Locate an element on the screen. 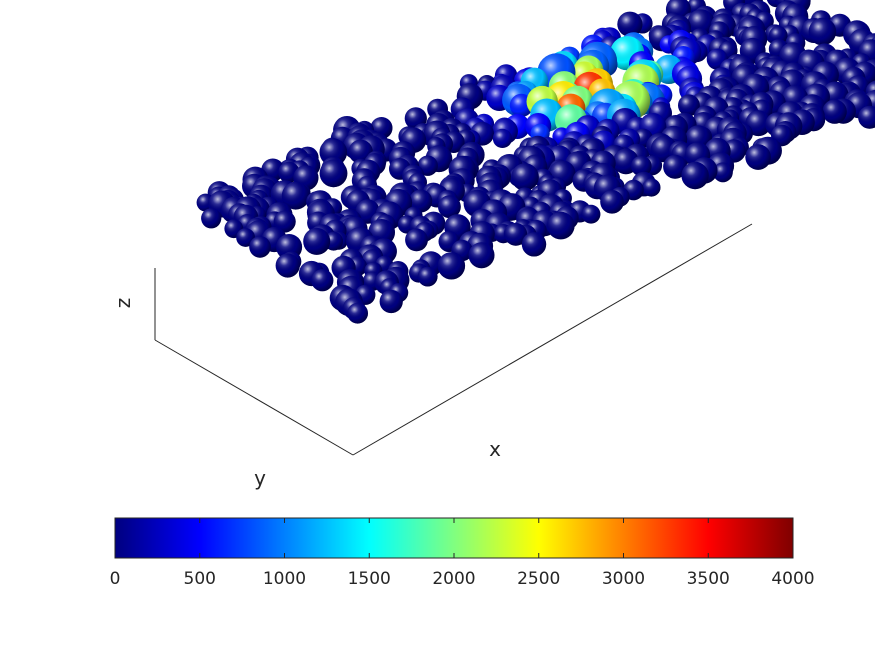 Image resolution: width=875 pixels, height=656 pixels. colorbar-tick-label: 2500 is located at coordinates (538, 579).